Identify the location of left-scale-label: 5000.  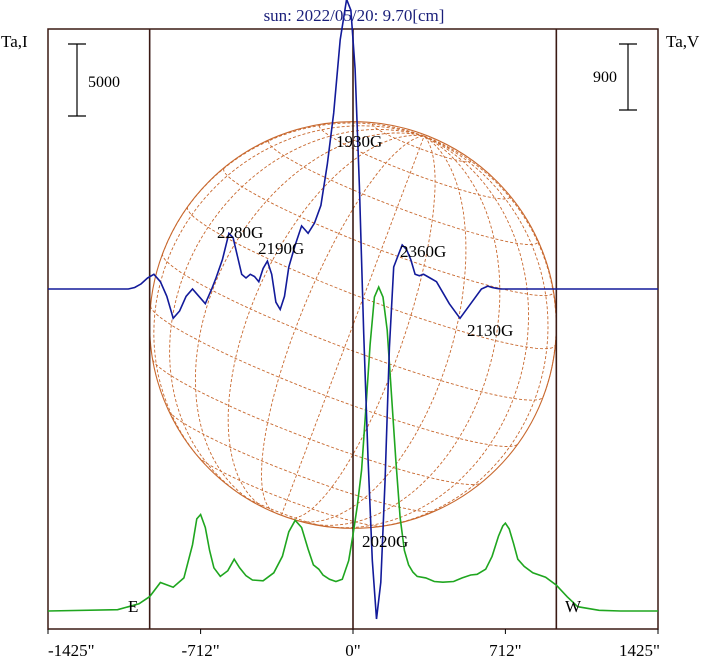
(104, 82).